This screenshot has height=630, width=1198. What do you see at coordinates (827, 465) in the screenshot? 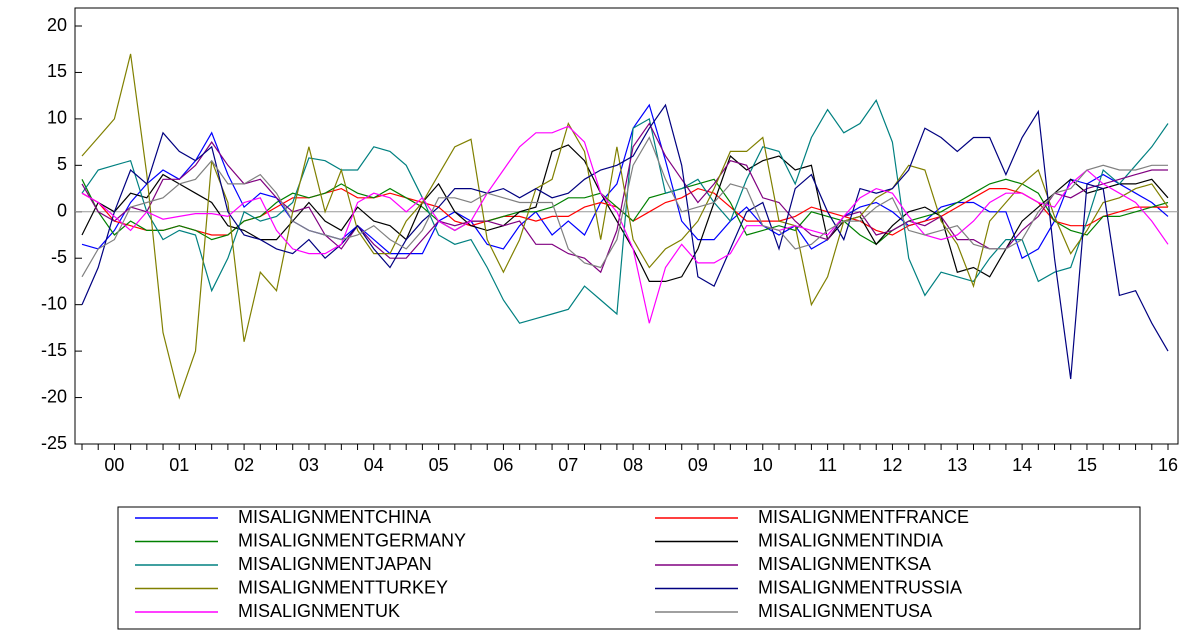
I see `x-tick-label: 11` at bounding box center [827, 465].